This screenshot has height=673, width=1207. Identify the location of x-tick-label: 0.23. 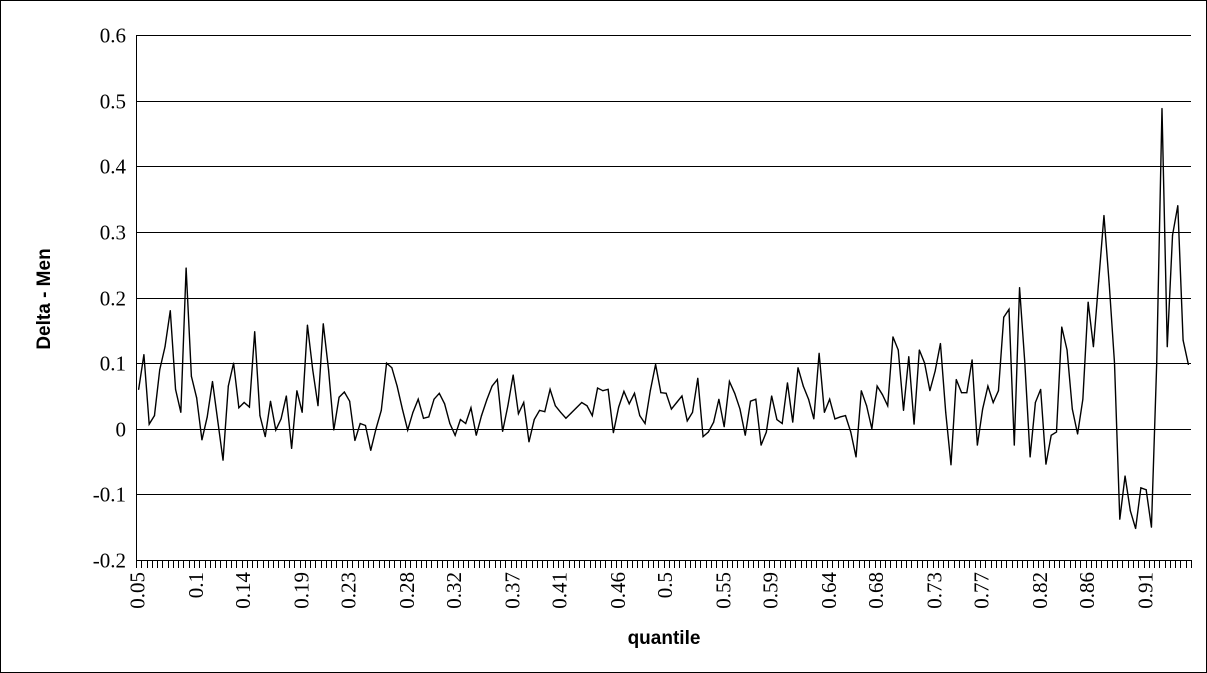
(349, 590).